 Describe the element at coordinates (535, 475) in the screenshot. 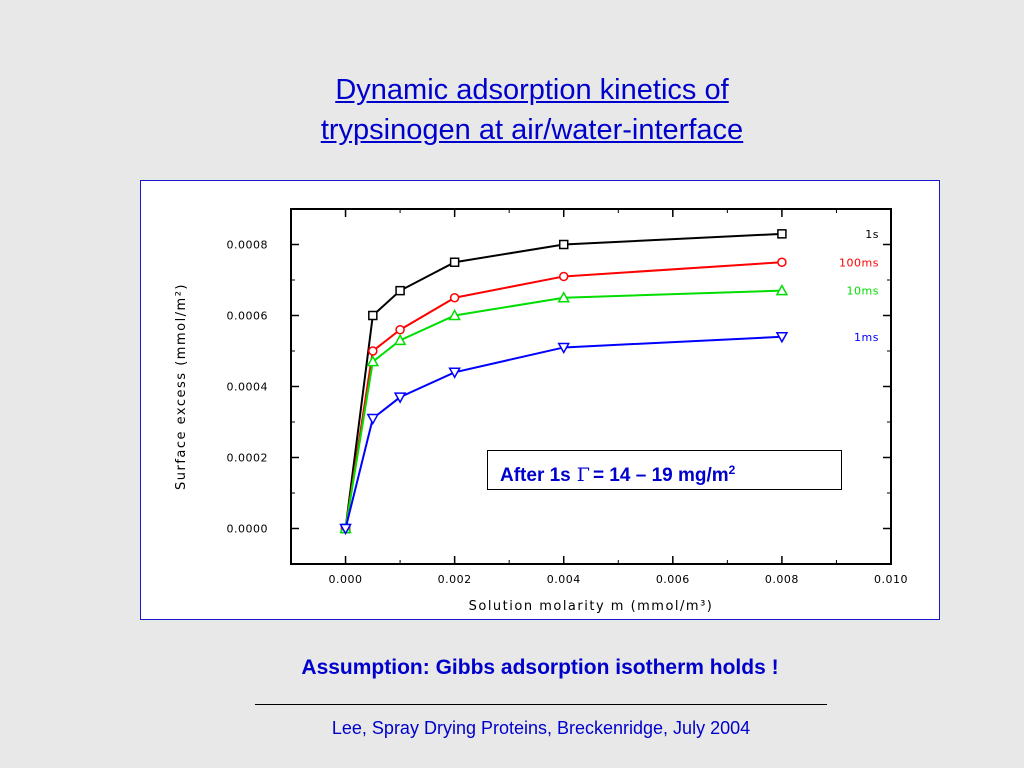

I see `callout-prefix: After 1s` at that location.